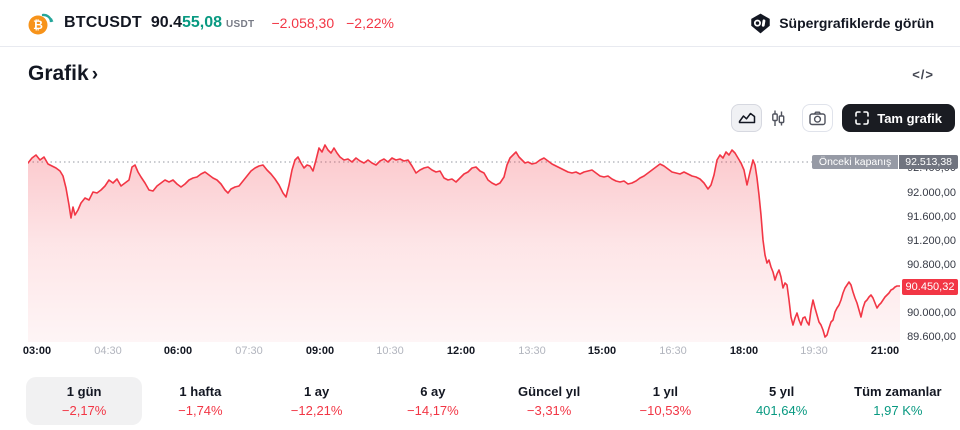 This screenshot has width=960, height=430. I want to click on time-axis-label: 07:30, so click(249, 351).